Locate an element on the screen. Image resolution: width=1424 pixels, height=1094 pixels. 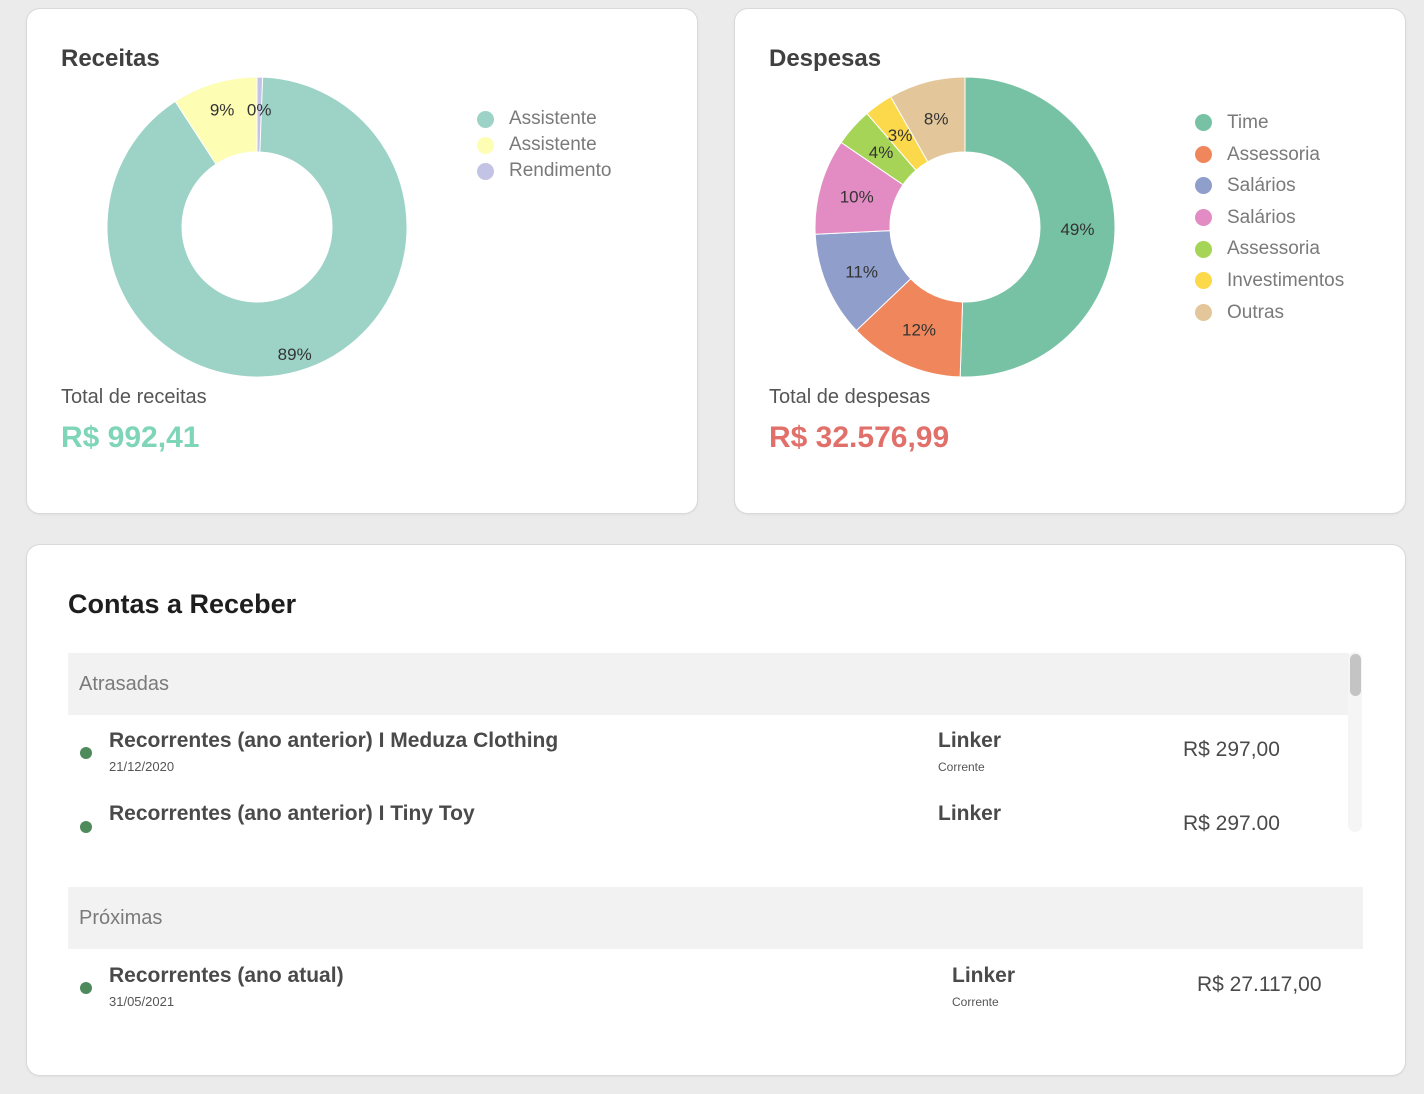
despesas-title: Despesas is located at coordinates (825, 58).